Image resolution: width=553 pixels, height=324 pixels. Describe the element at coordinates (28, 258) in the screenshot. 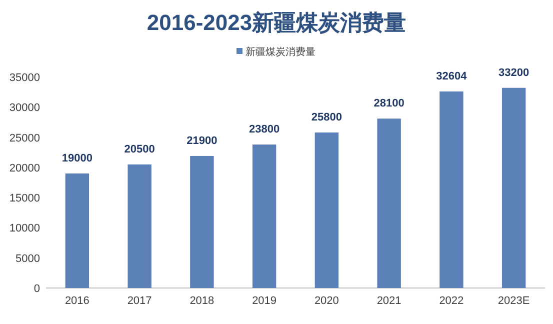

I see `y-tick-label: 5000` at that location.